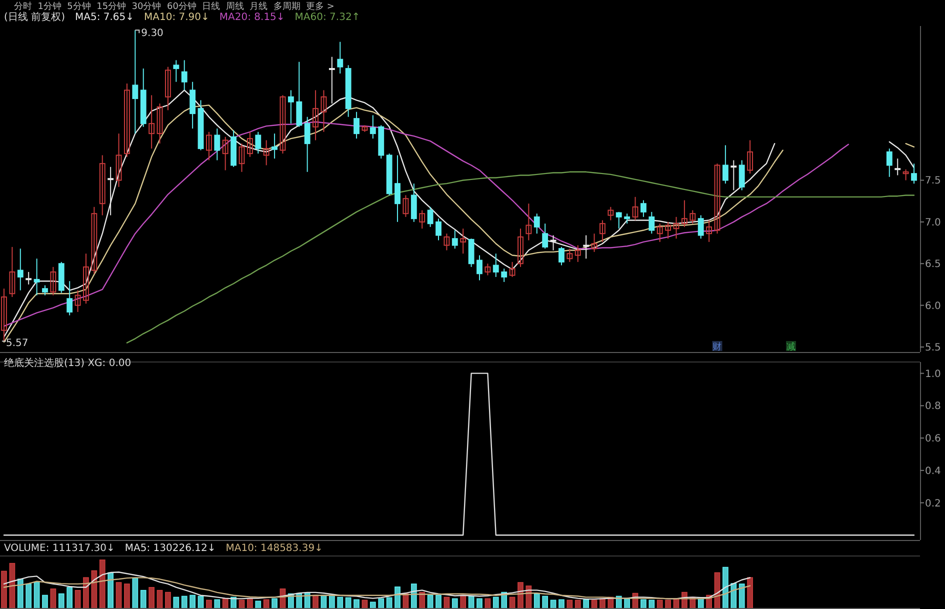 The height and width of the screenshot is (609, 945). Describe the element at coordinates (933, 348) in the screenshot. I see `y-tick-label: 5.5` at that location.